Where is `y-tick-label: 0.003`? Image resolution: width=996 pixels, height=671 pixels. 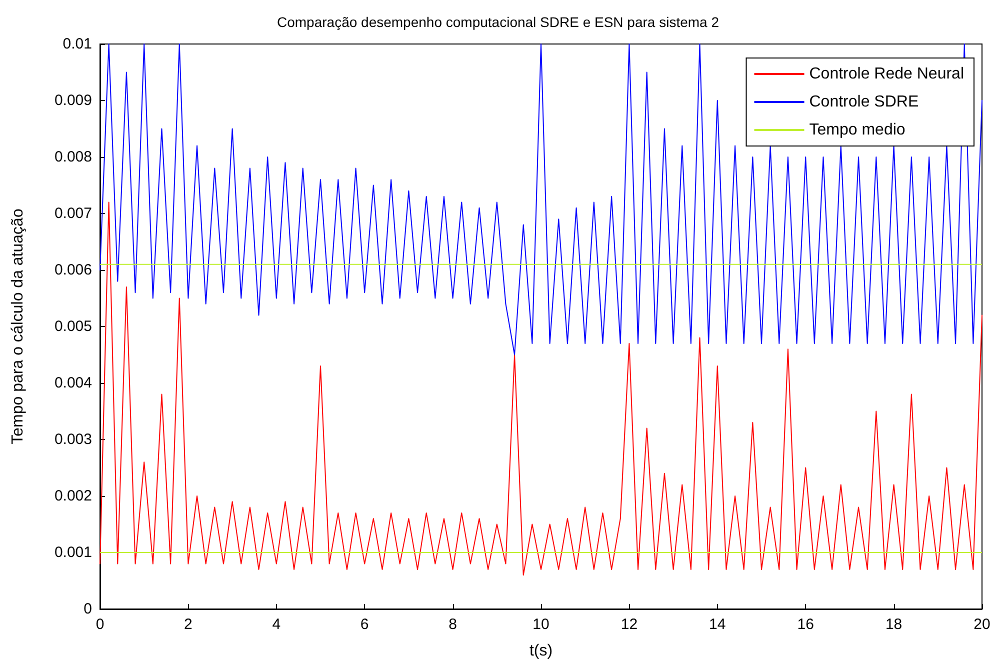
y-tick-label: 0.003 is located at coordinates (73, 439).